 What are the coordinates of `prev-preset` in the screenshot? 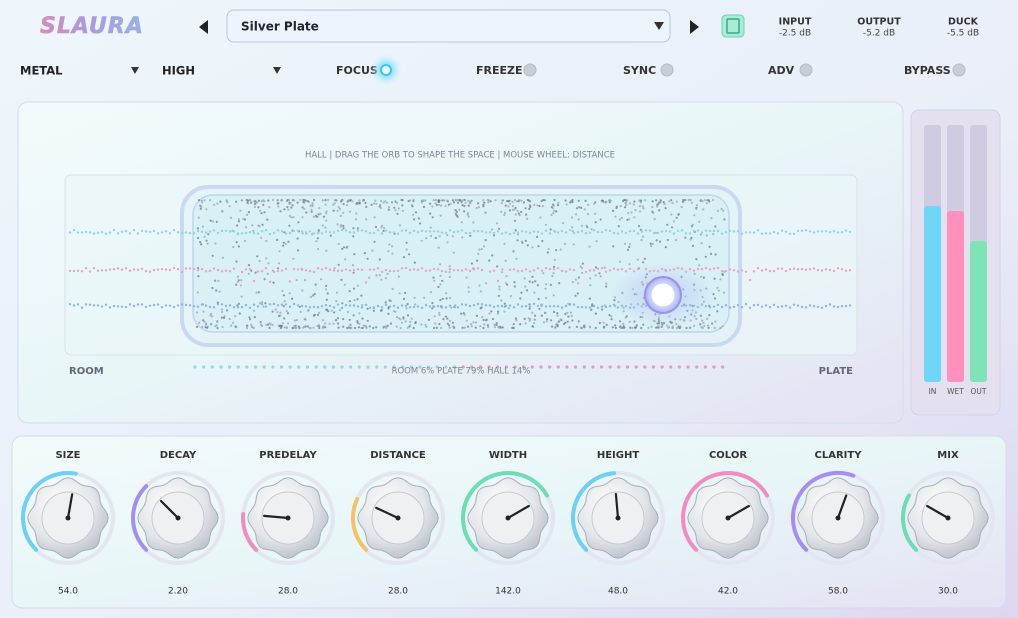 It's located at (203, 27).